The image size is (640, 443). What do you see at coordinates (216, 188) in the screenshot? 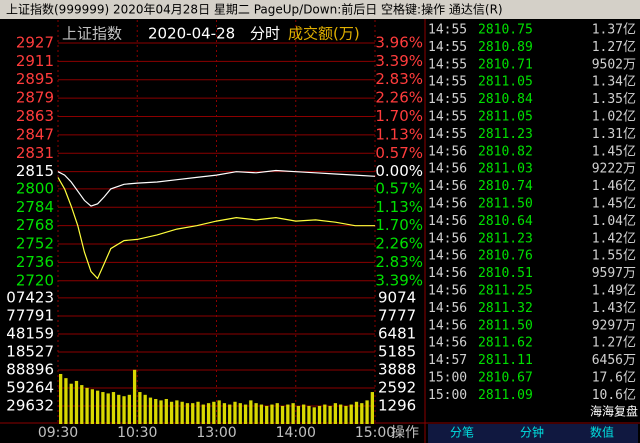
I see `price-line` at bounding box center [216, 188].